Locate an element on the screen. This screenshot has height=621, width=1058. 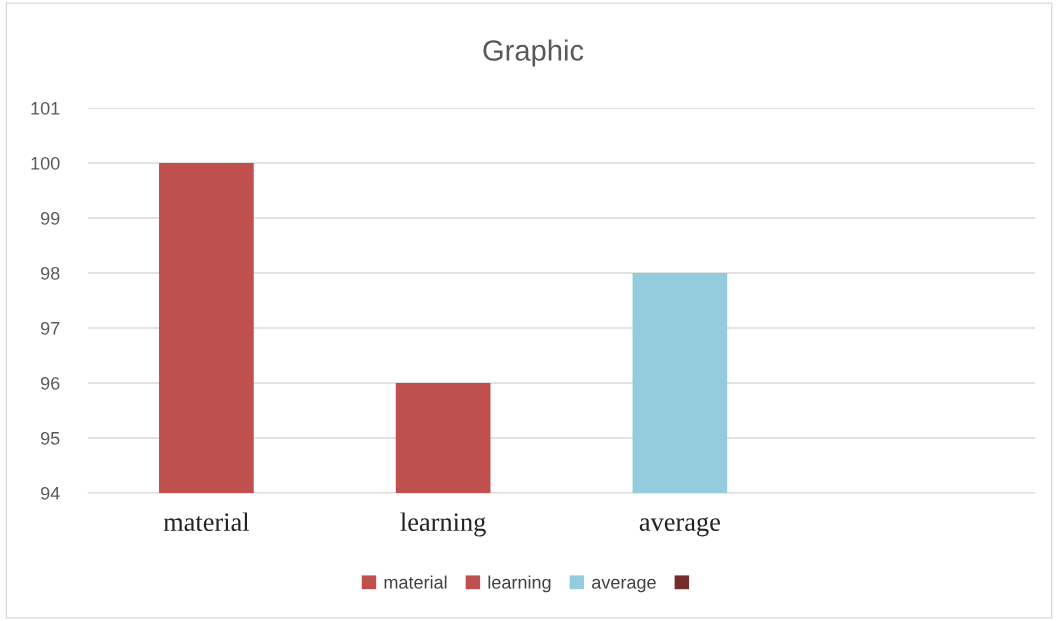
y-tick-label: 95 is located at coordinates (50, 438).